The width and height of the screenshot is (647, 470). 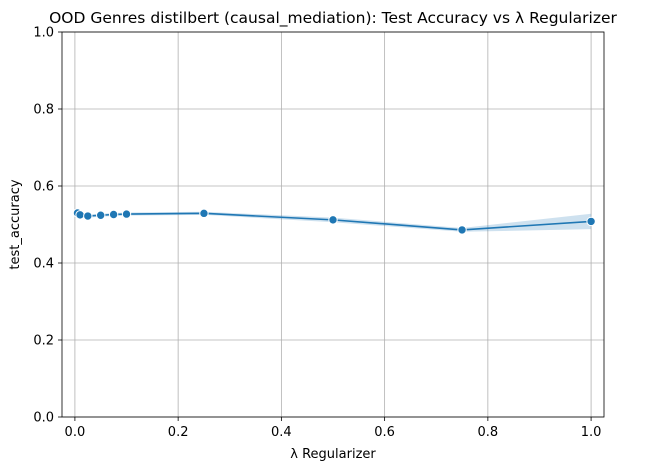 I want to click on x-tick-label: 0.8, so click(x=488, y=432).